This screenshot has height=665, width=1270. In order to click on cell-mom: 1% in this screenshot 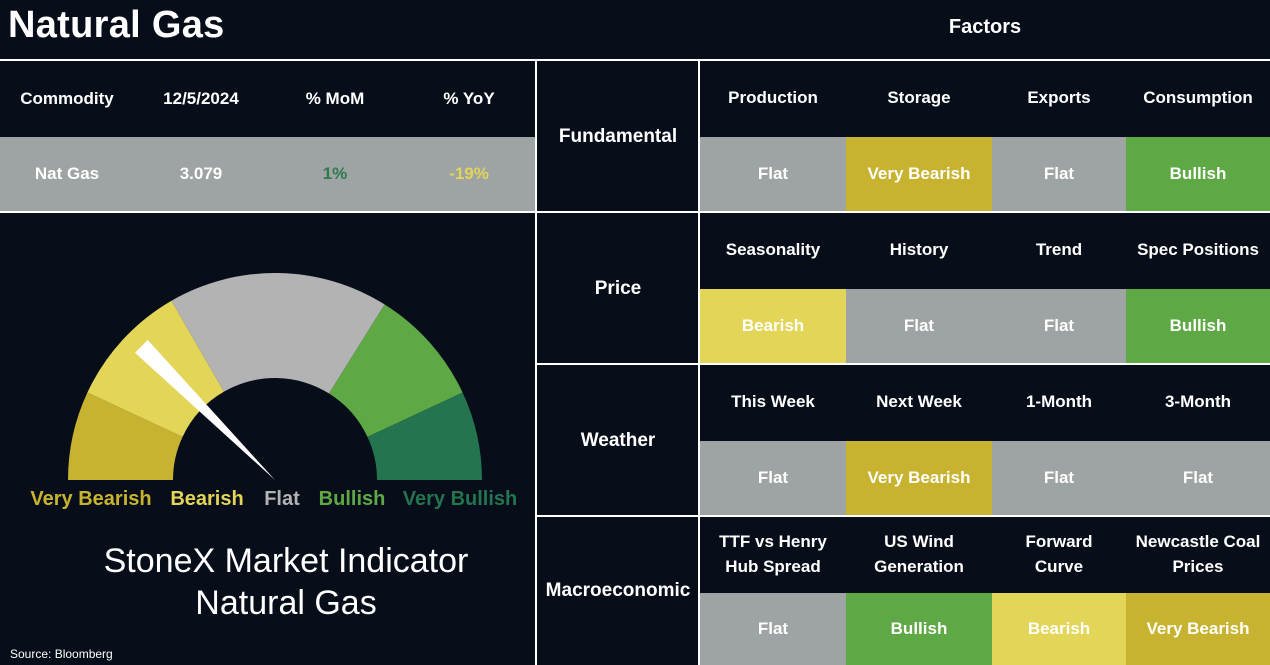, I will do `click(335, 173)`.